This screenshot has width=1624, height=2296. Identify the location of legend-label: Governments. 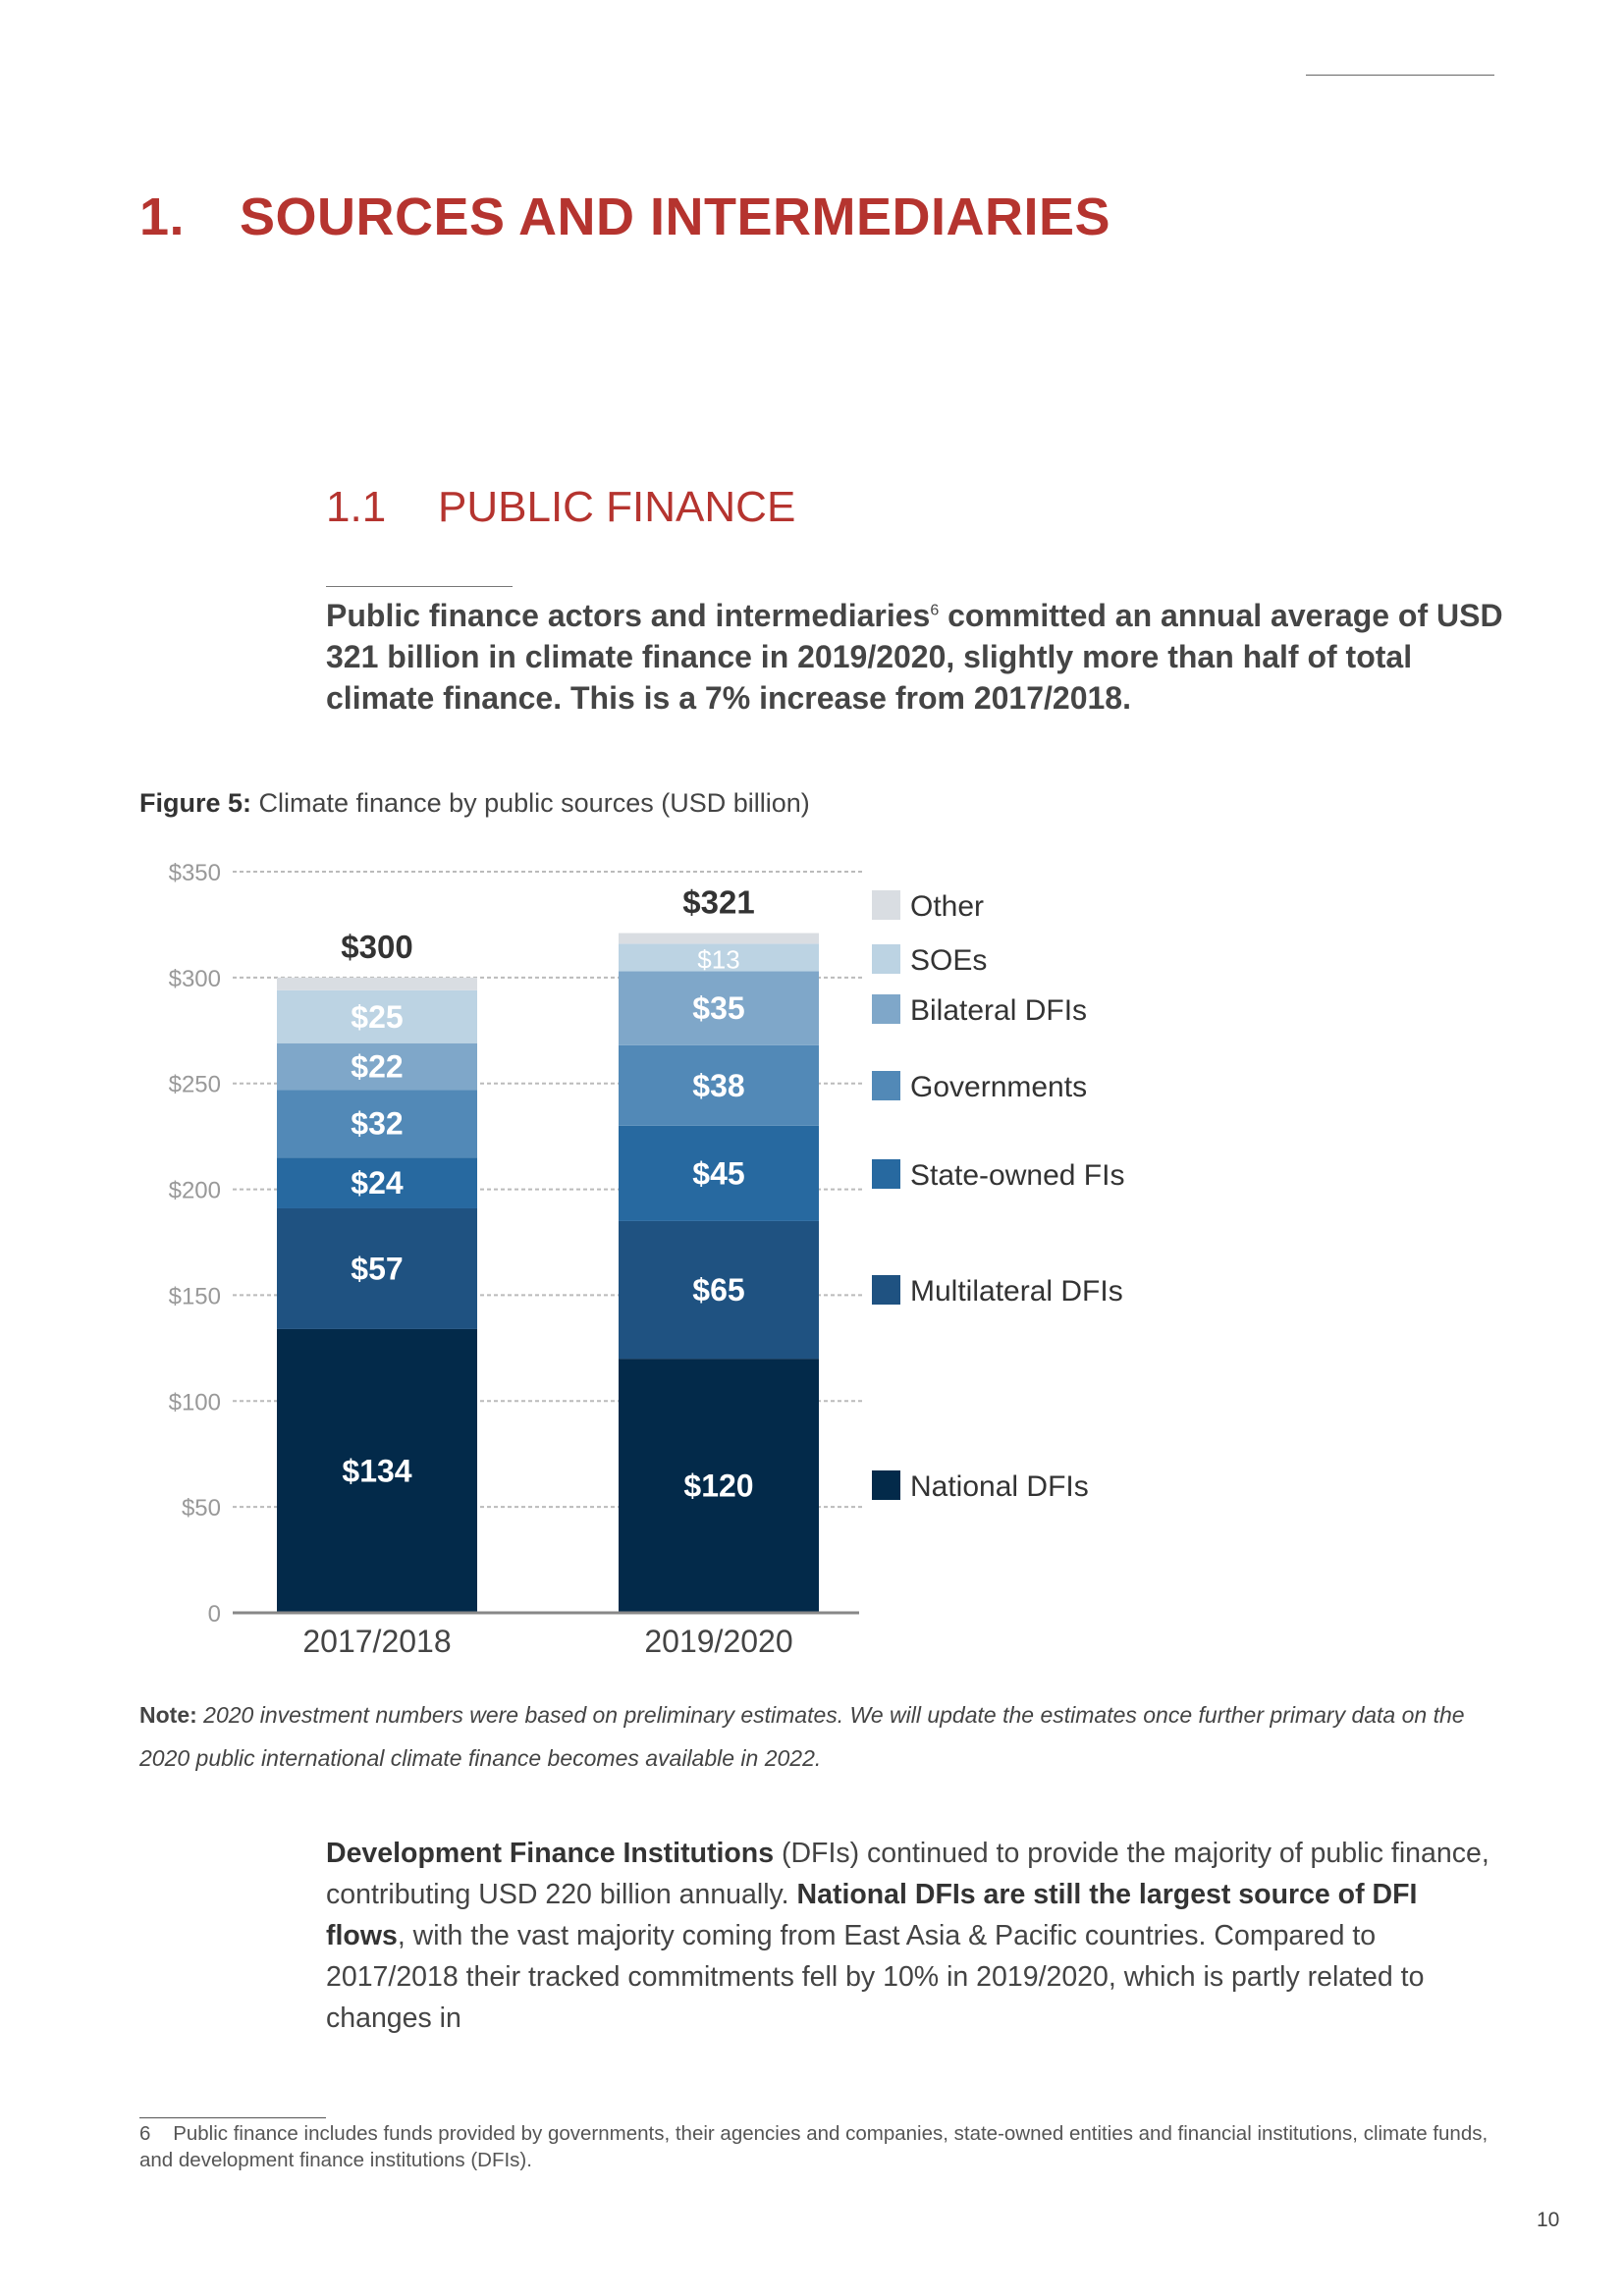
(998, 1087).